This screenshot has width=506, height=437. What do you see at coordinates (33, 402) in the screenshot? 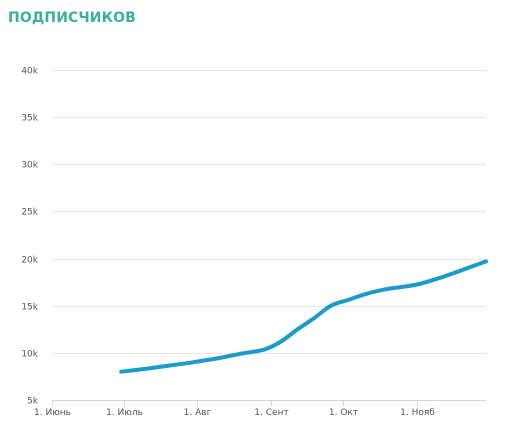
I see `y-tick-label: 5k` at bounding box center [33, 402].